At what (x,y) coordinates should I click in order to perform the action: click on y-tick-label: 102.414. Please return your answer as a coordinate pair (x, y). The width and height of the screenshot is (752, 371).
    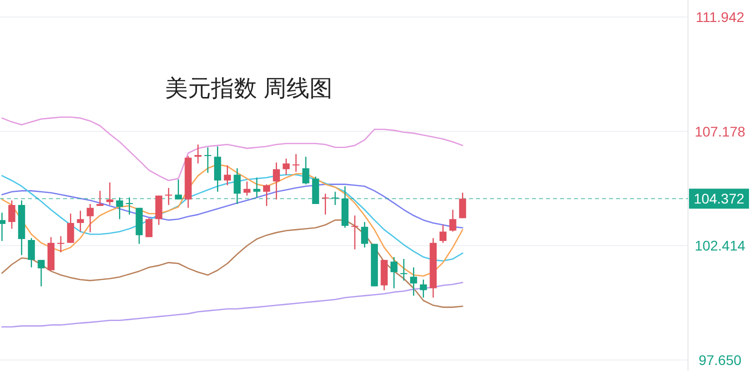
    Looking at the image, I should click on (720, 246).